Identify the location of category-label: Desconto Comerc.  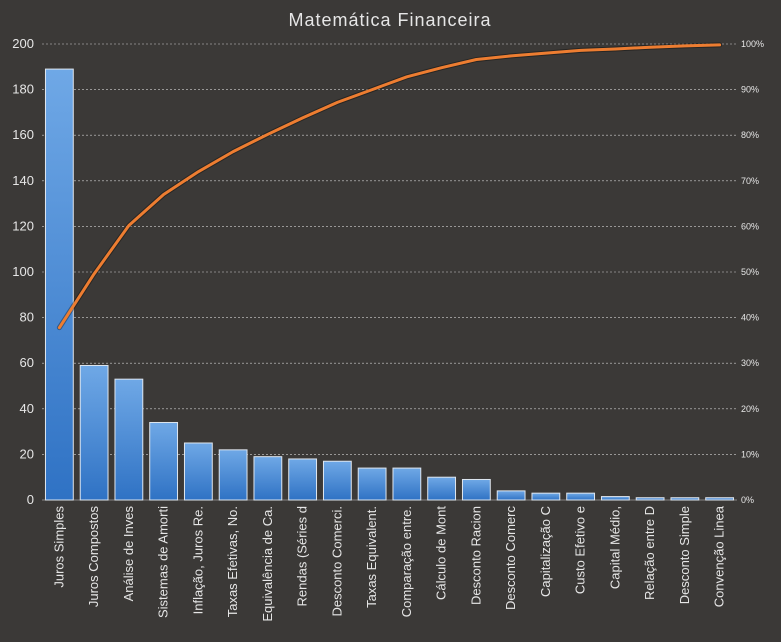
(510, 558).